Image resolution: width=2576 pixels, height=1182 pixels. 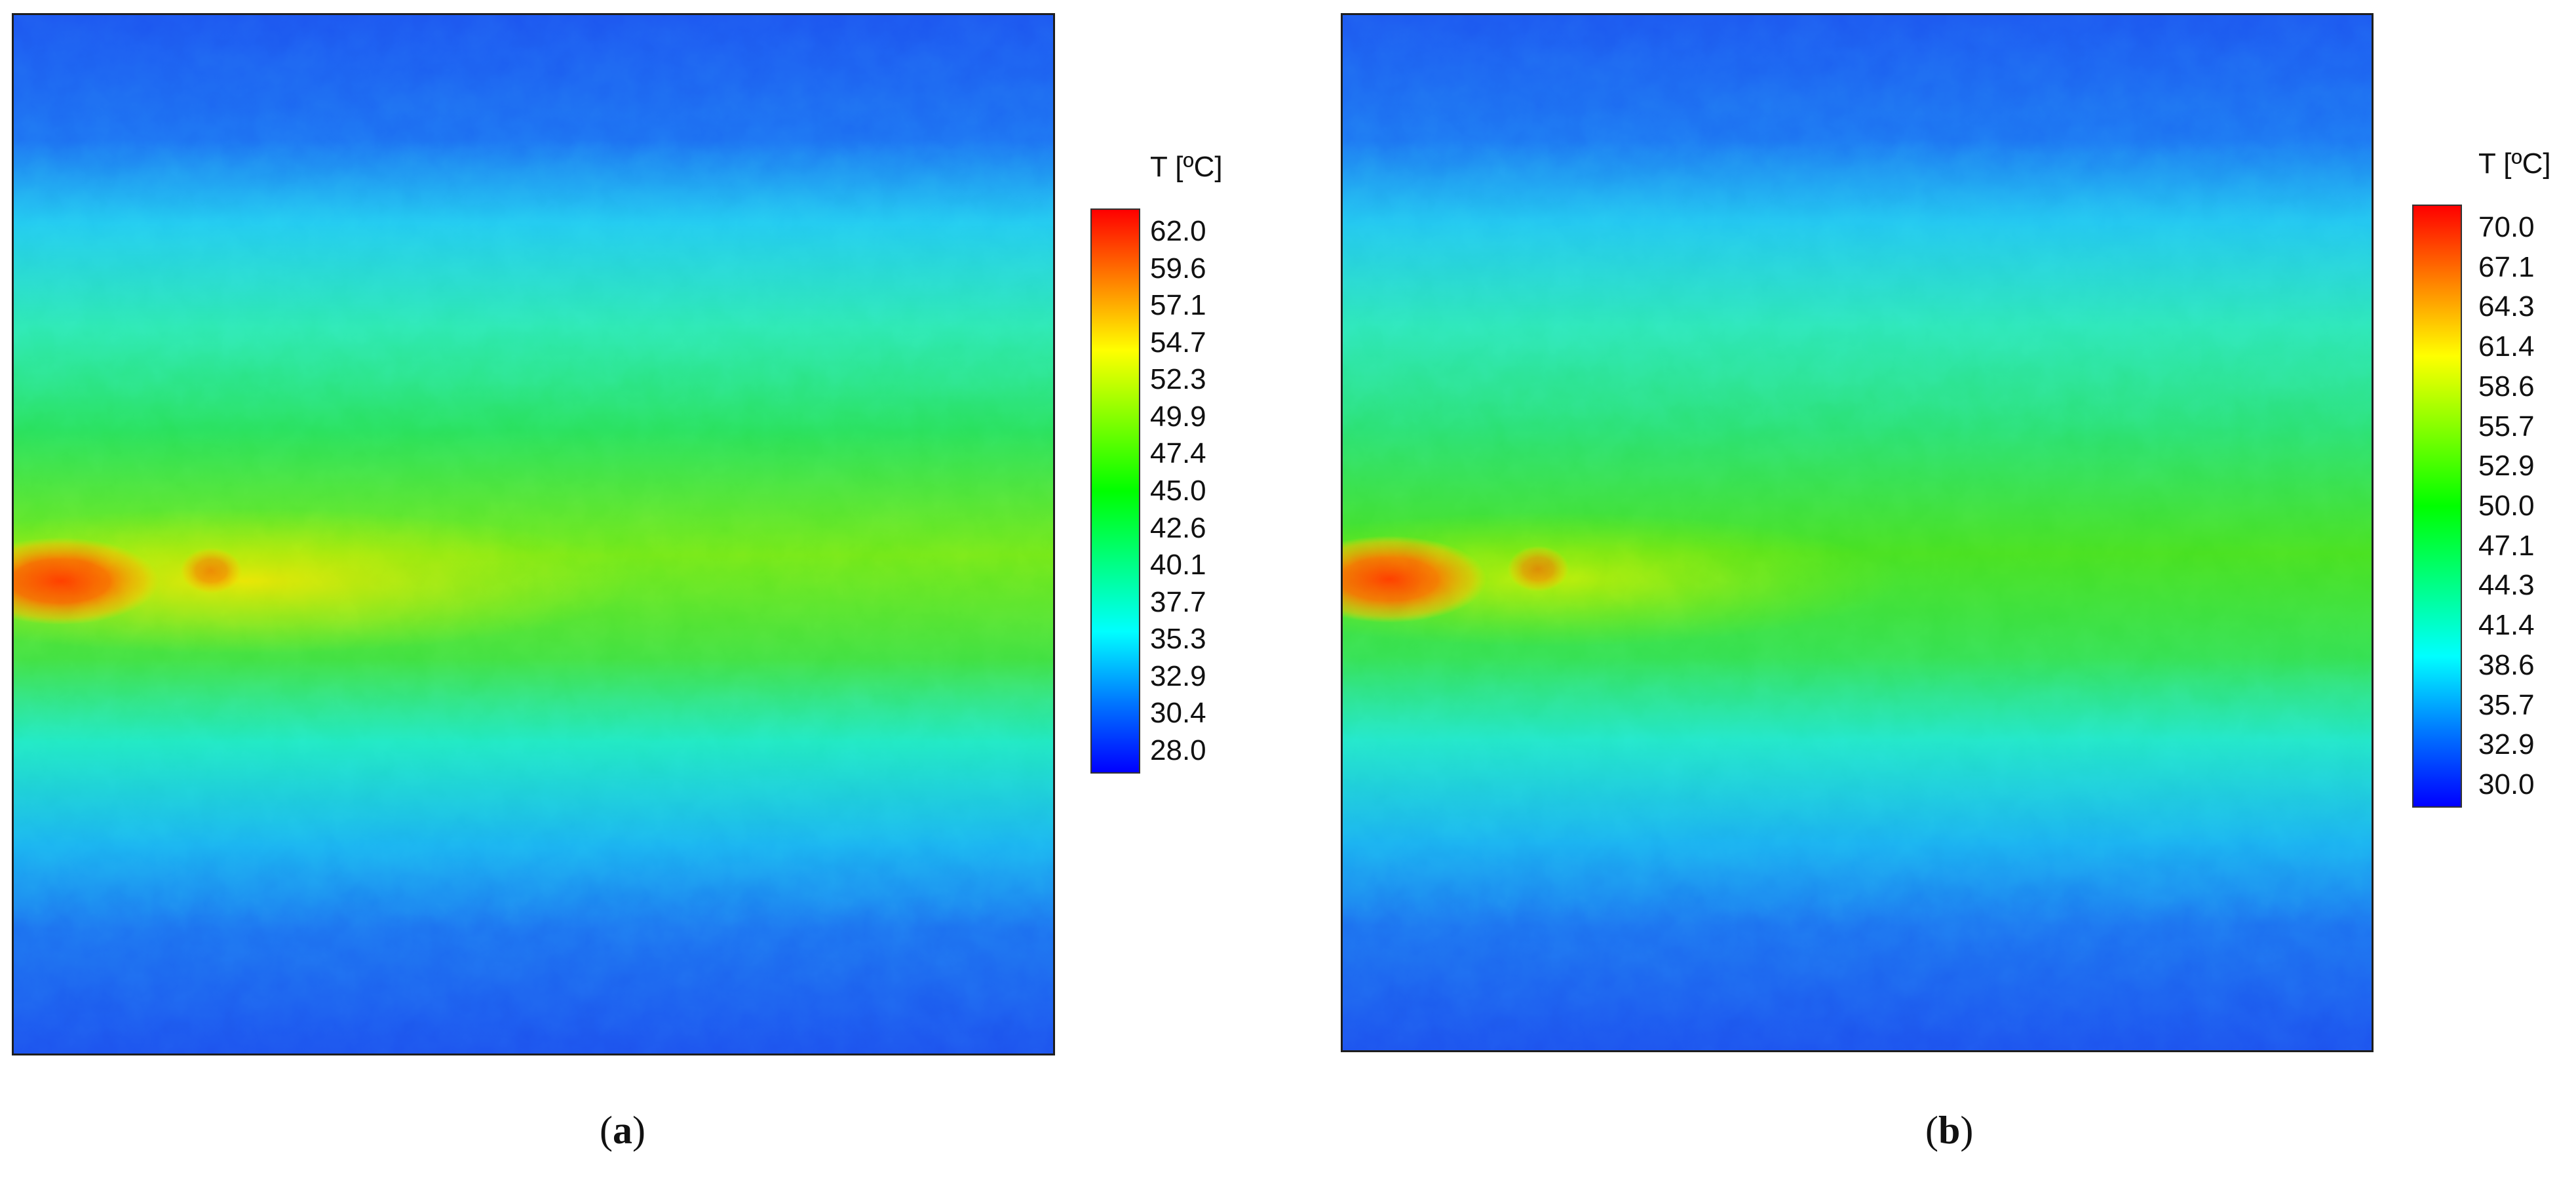 I want to click on colorbar-tick-label: 35.7, so click(x=2506, y=704).